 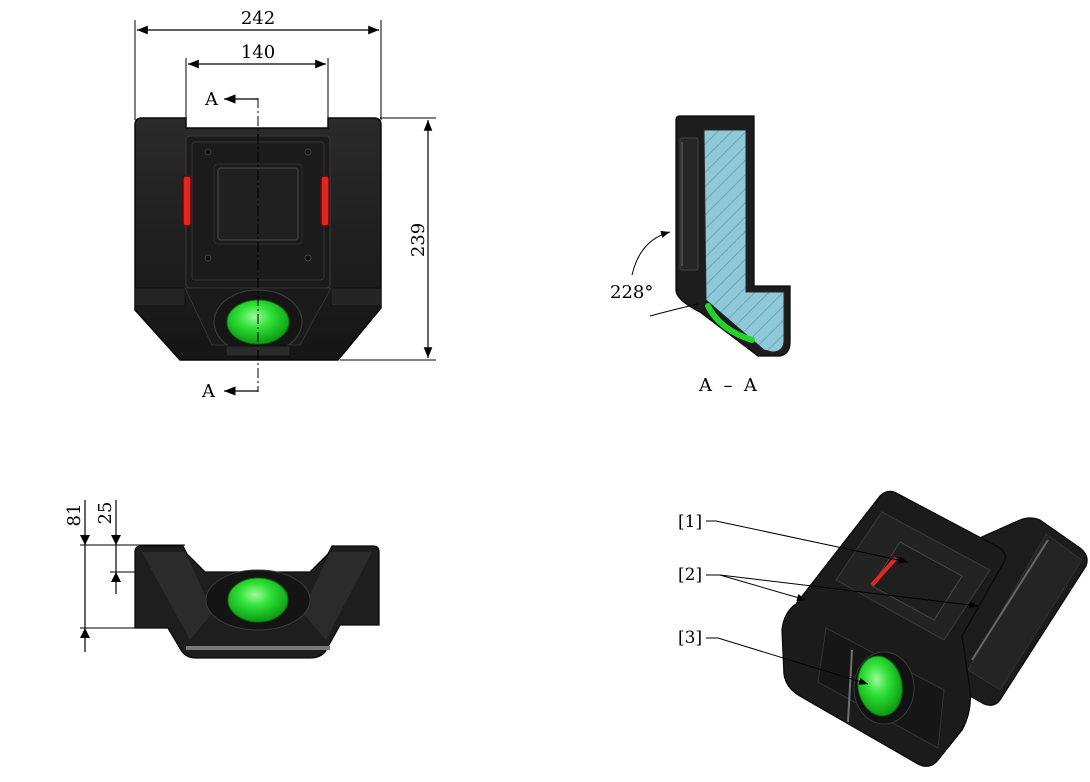 I want to click on center-plate, so click(x=258, y=204).